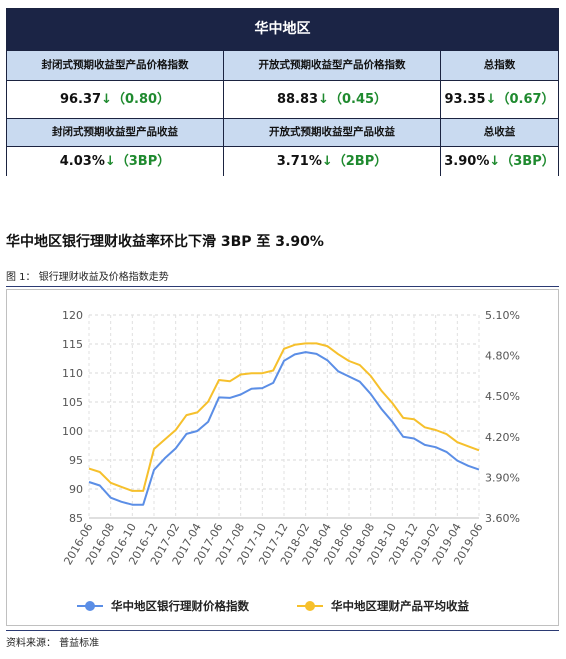 Image resolution: width=566 pixels, height=659 pixels. I want to click on header-total-index: 总指数, so click(499, 65).